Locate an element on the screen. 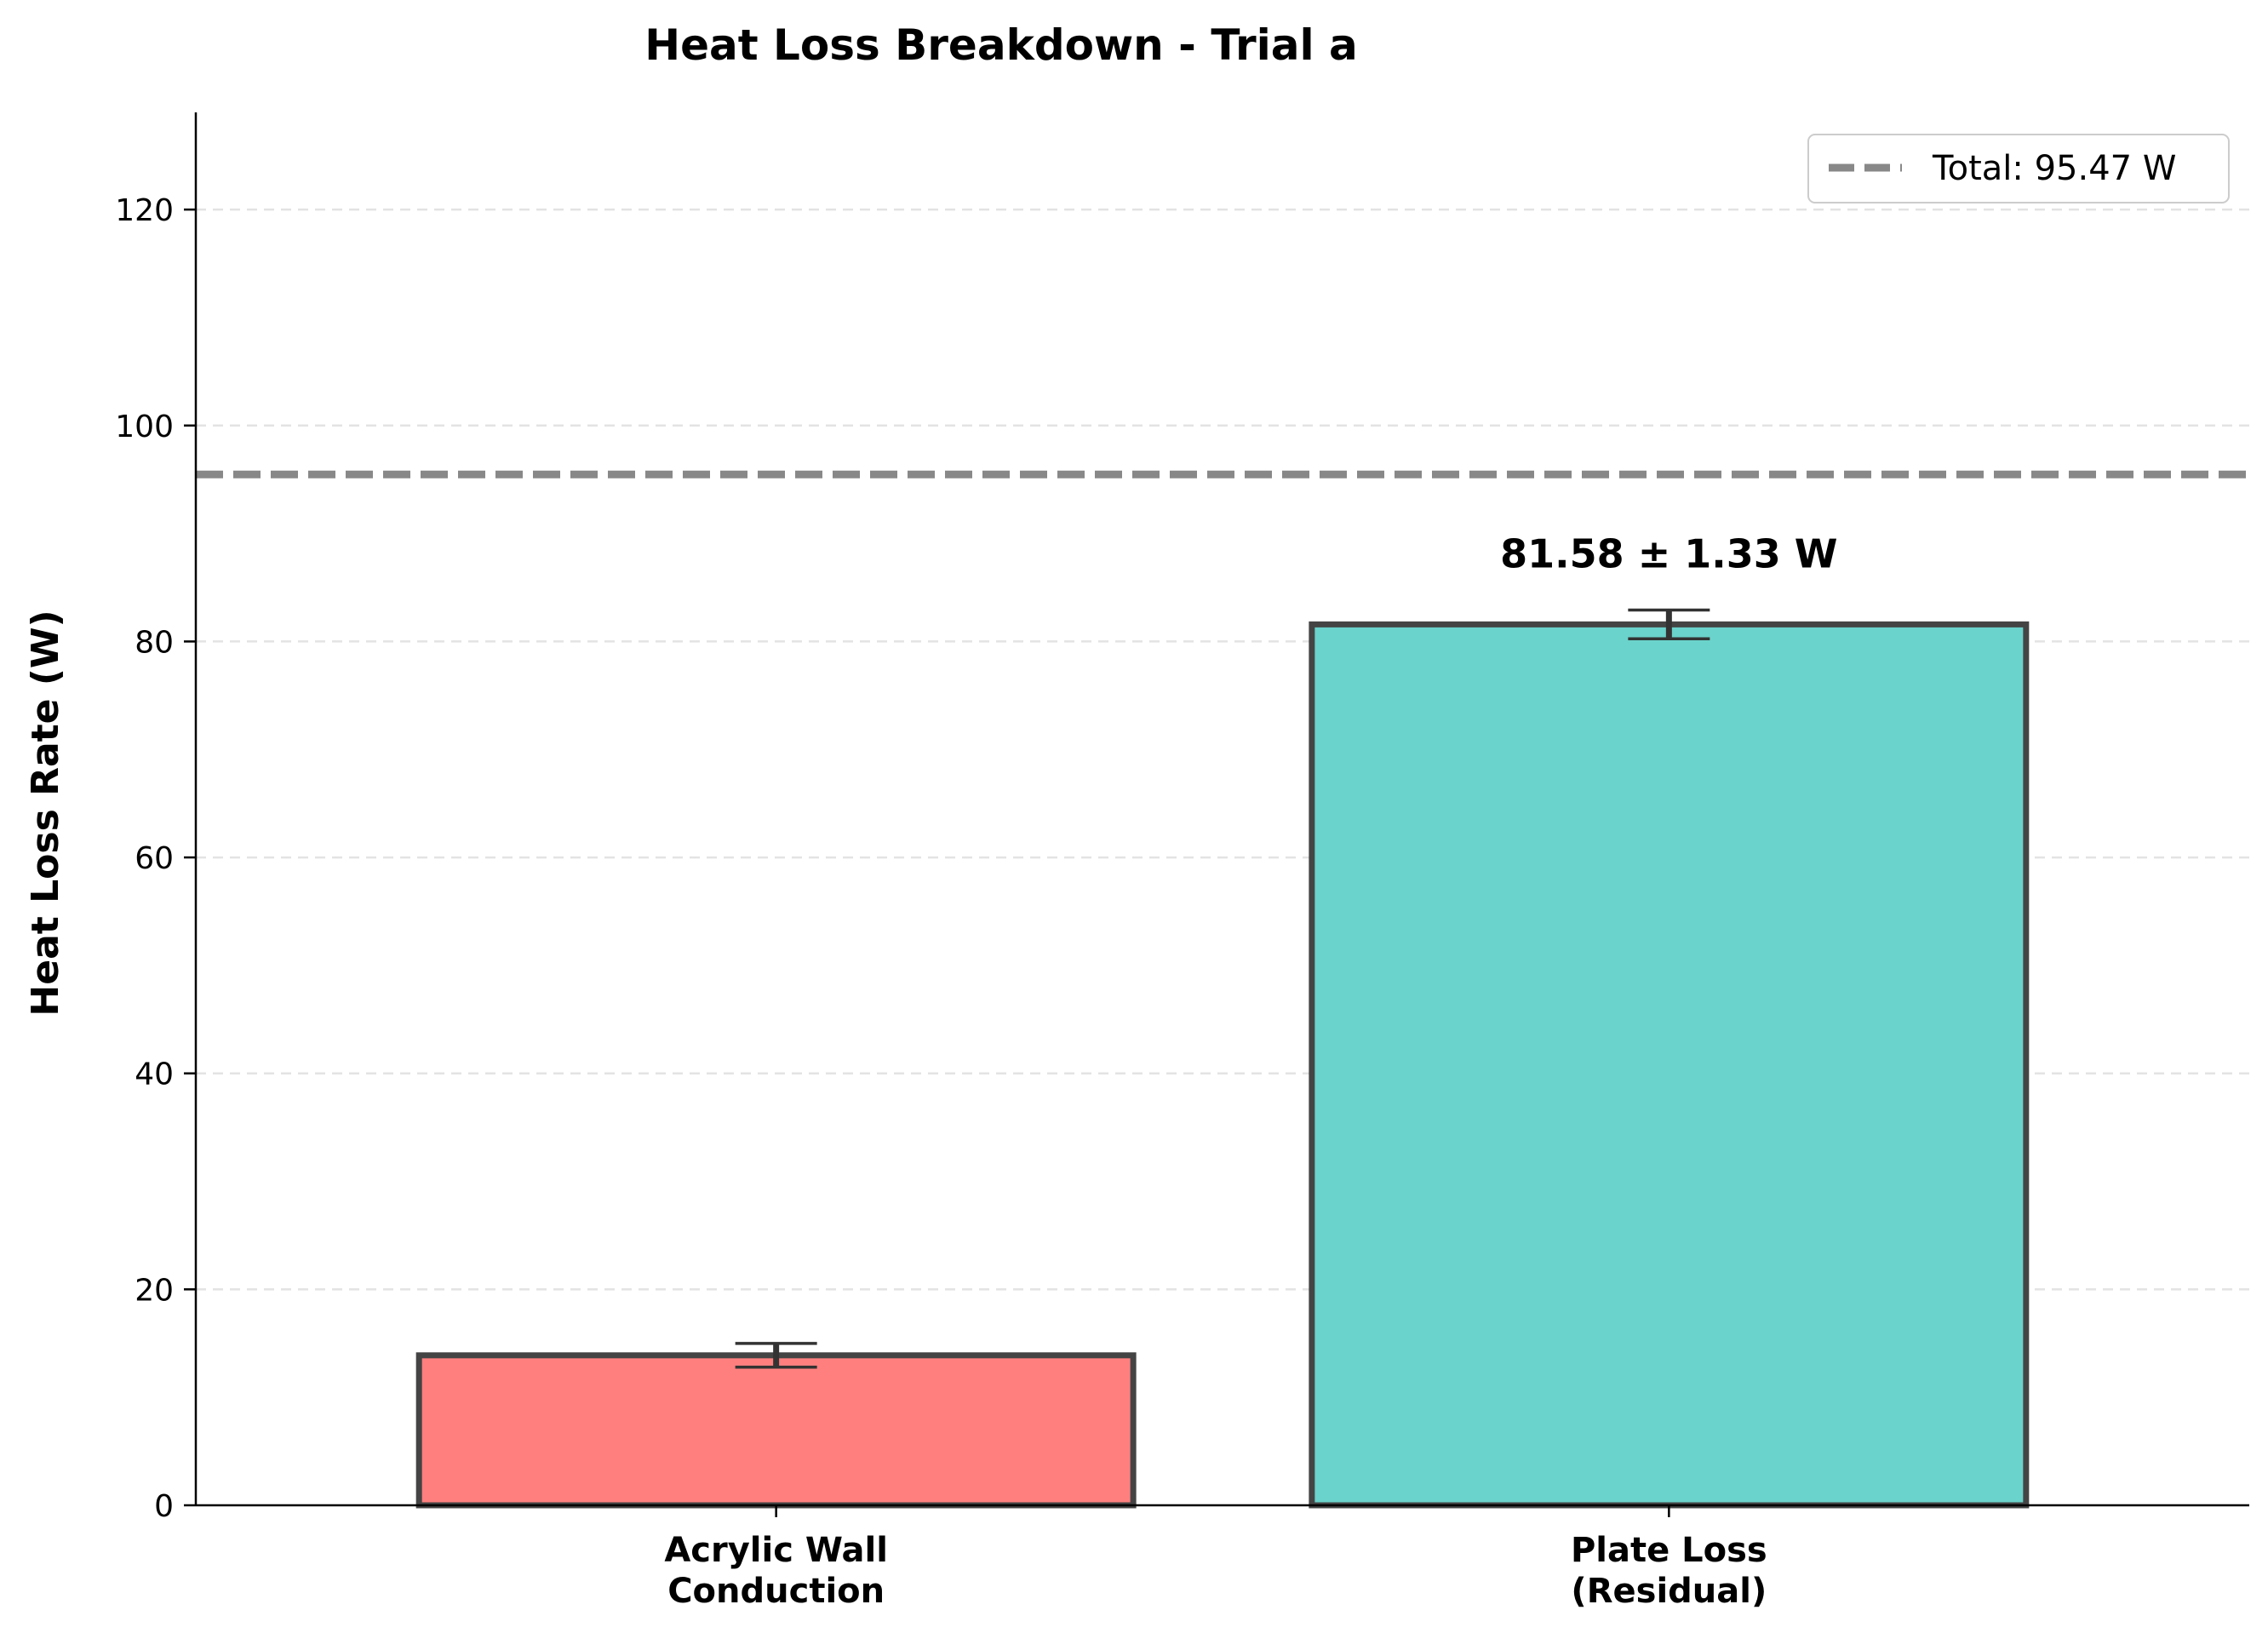  y-tick-label: 120 is located at coordinates (144, 210).